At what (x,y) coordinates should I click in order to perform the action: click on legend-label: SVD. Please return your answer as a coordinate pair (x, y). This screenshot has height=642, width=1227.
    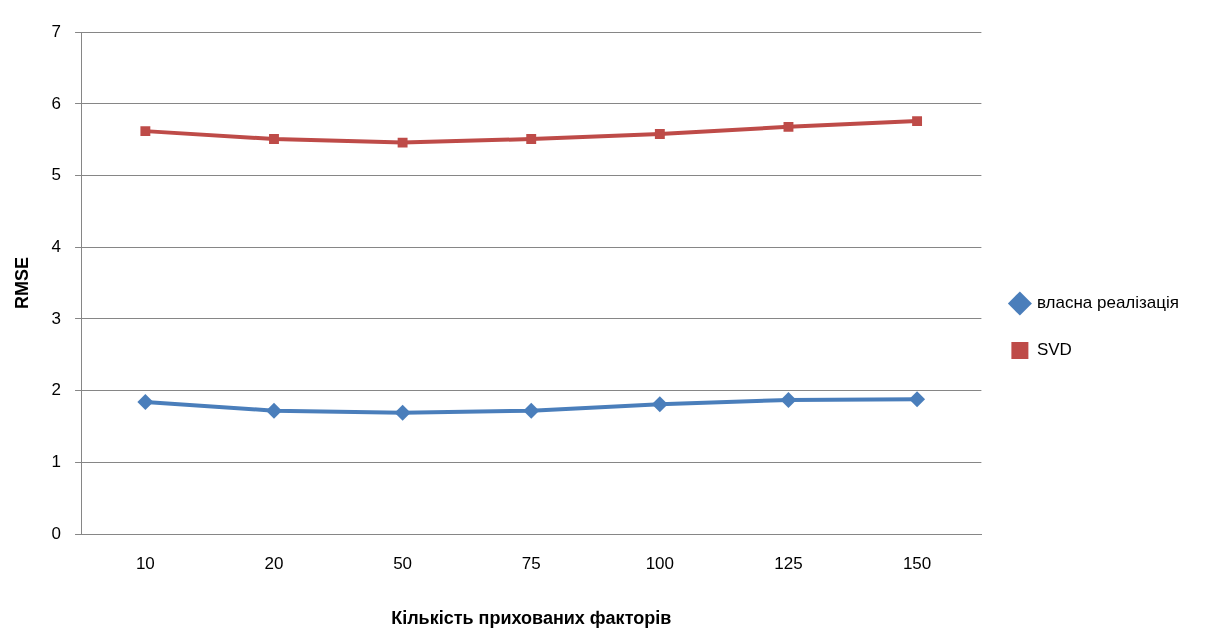
    Looking at the image, I should click on (1054, 350).